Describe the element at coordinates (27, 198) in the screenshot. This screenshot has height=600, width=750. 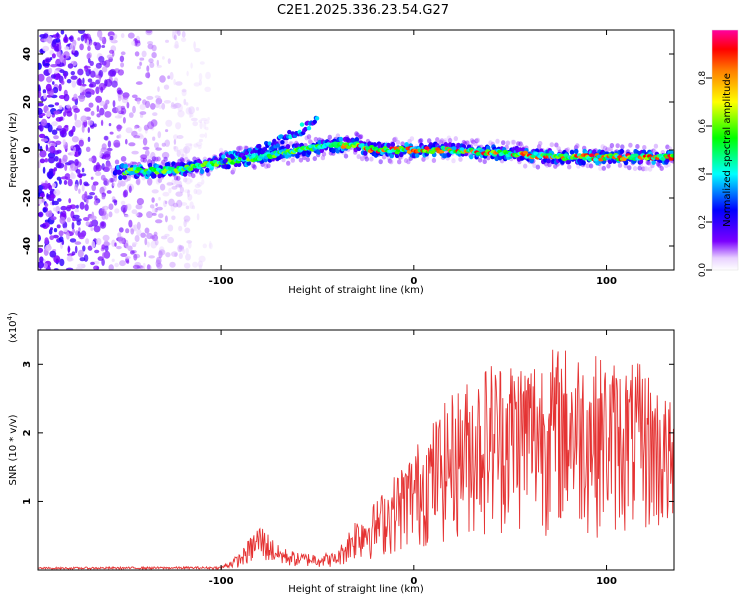
I see `spectrogram-y-tick-label: -20` at that location.